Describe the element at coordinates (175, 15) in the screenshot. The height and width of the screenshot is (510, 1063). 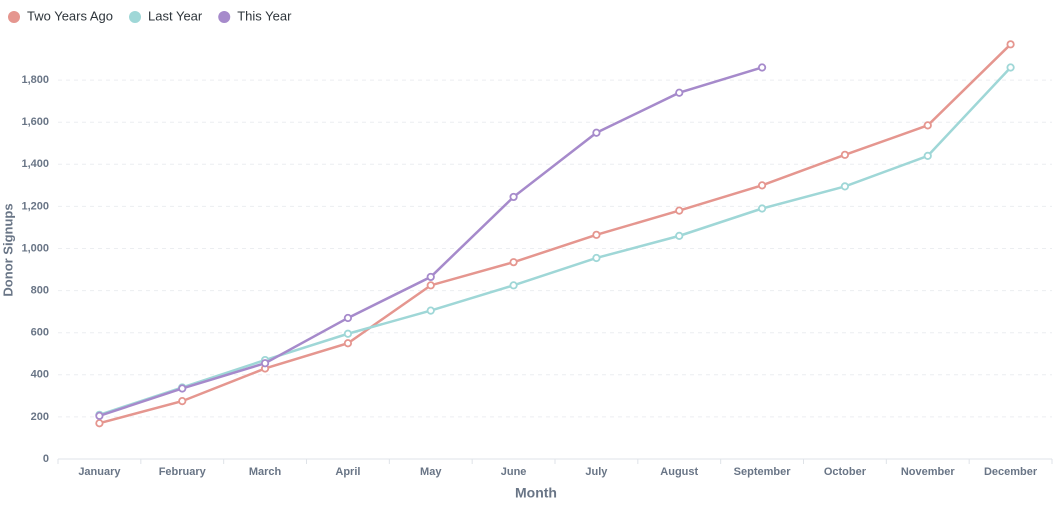
I see `legend-label: Last Year` at that location.